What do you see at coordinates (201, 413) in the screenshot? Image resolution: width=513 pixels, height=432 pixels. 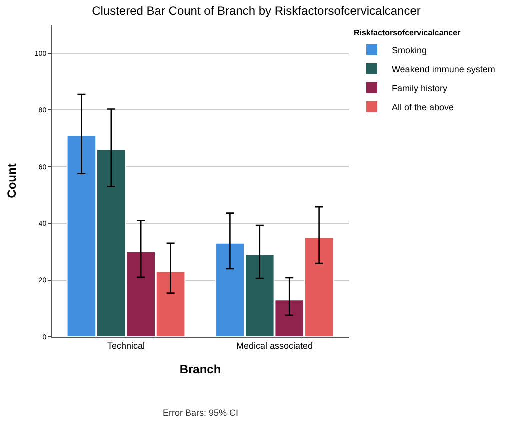 I see `text: Error Bars: 95% CI` at bounding box center [201, 413].